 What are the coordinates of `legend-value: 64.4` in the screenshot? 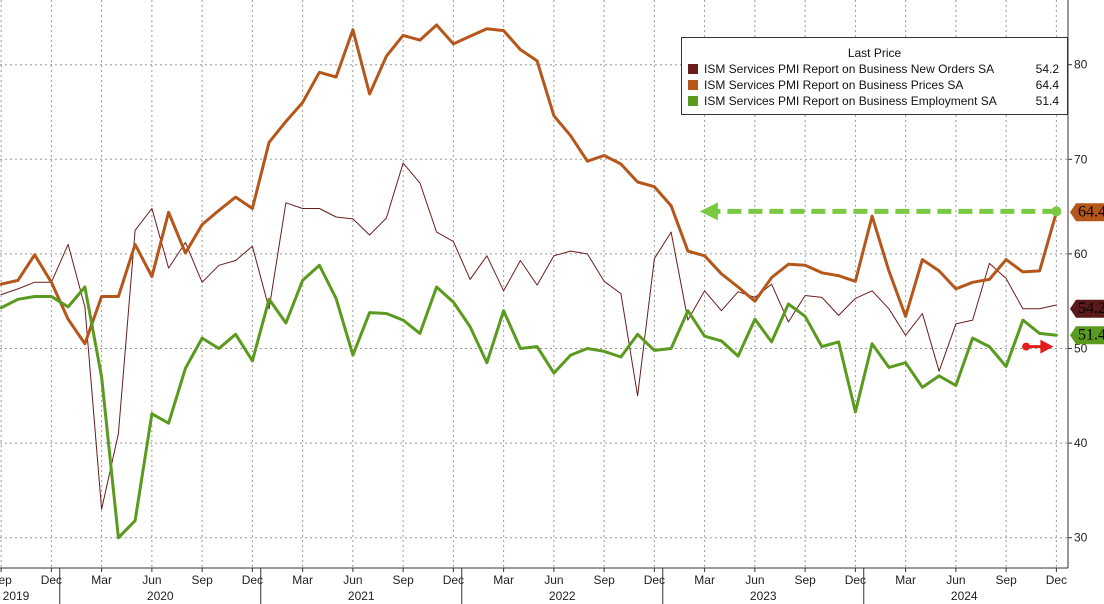 It's located at (1047, 85).